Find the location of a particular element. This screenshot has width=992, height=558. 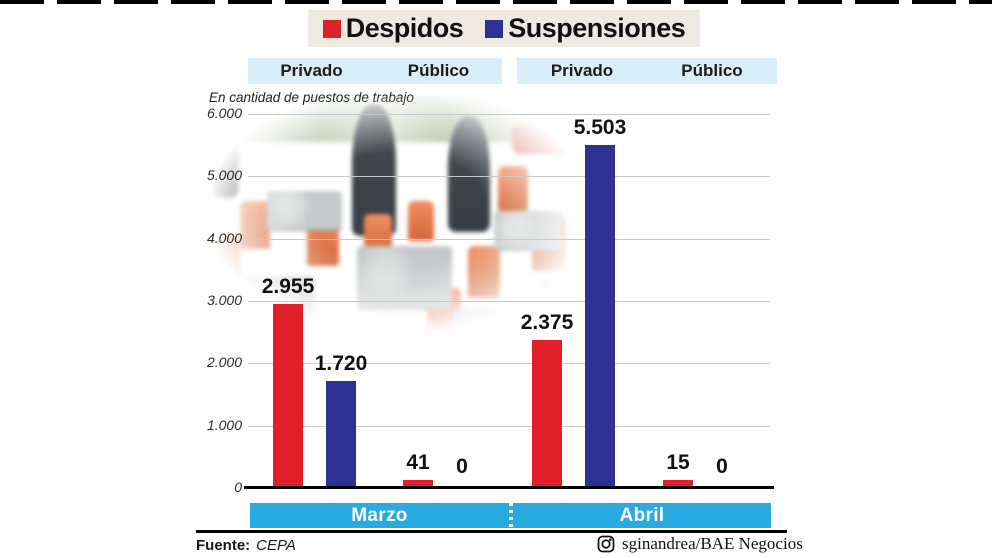

source-value: CEPA is located at coordinates (276, 545).